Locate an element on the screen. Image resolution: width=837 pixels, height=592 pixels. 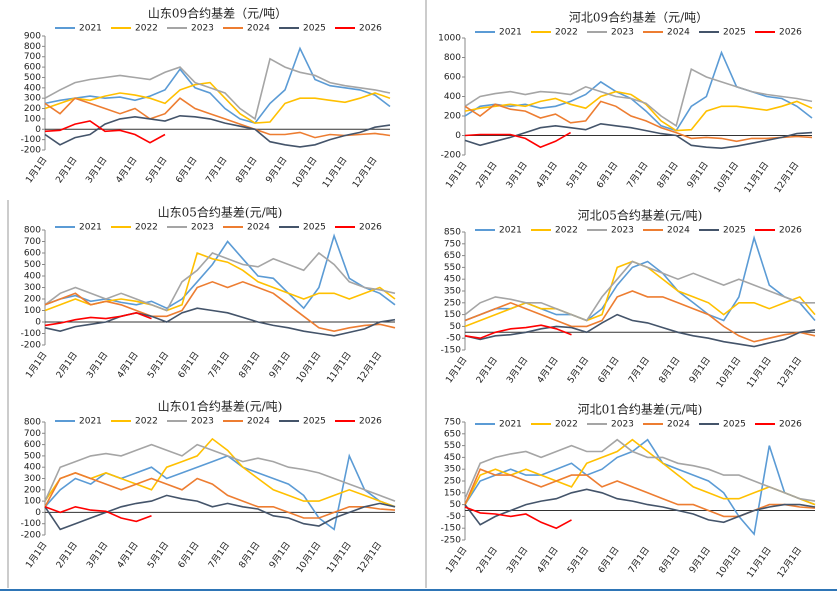
chart-title: 河北09合约基差（元/吨） is located at coordinates (638, 17).